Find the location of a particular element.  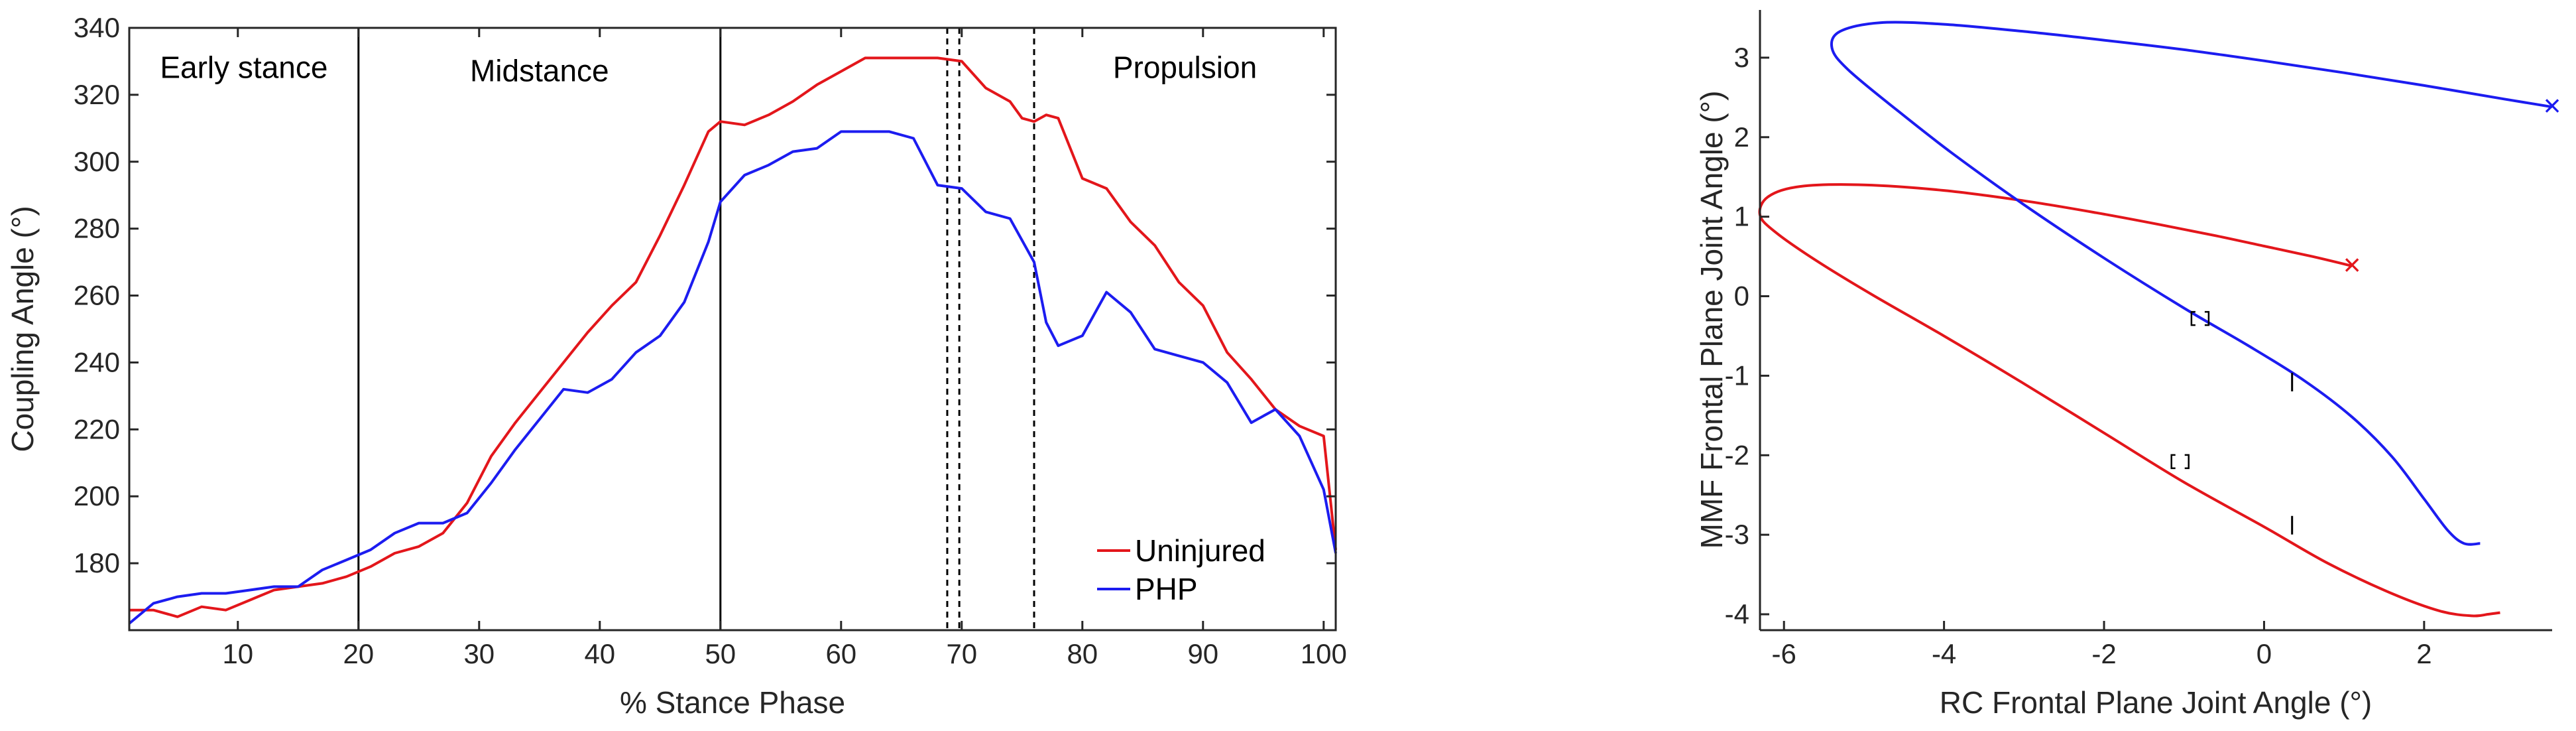

legend-label-uninjured: Uninjured is located at coordinates (1200, 550).